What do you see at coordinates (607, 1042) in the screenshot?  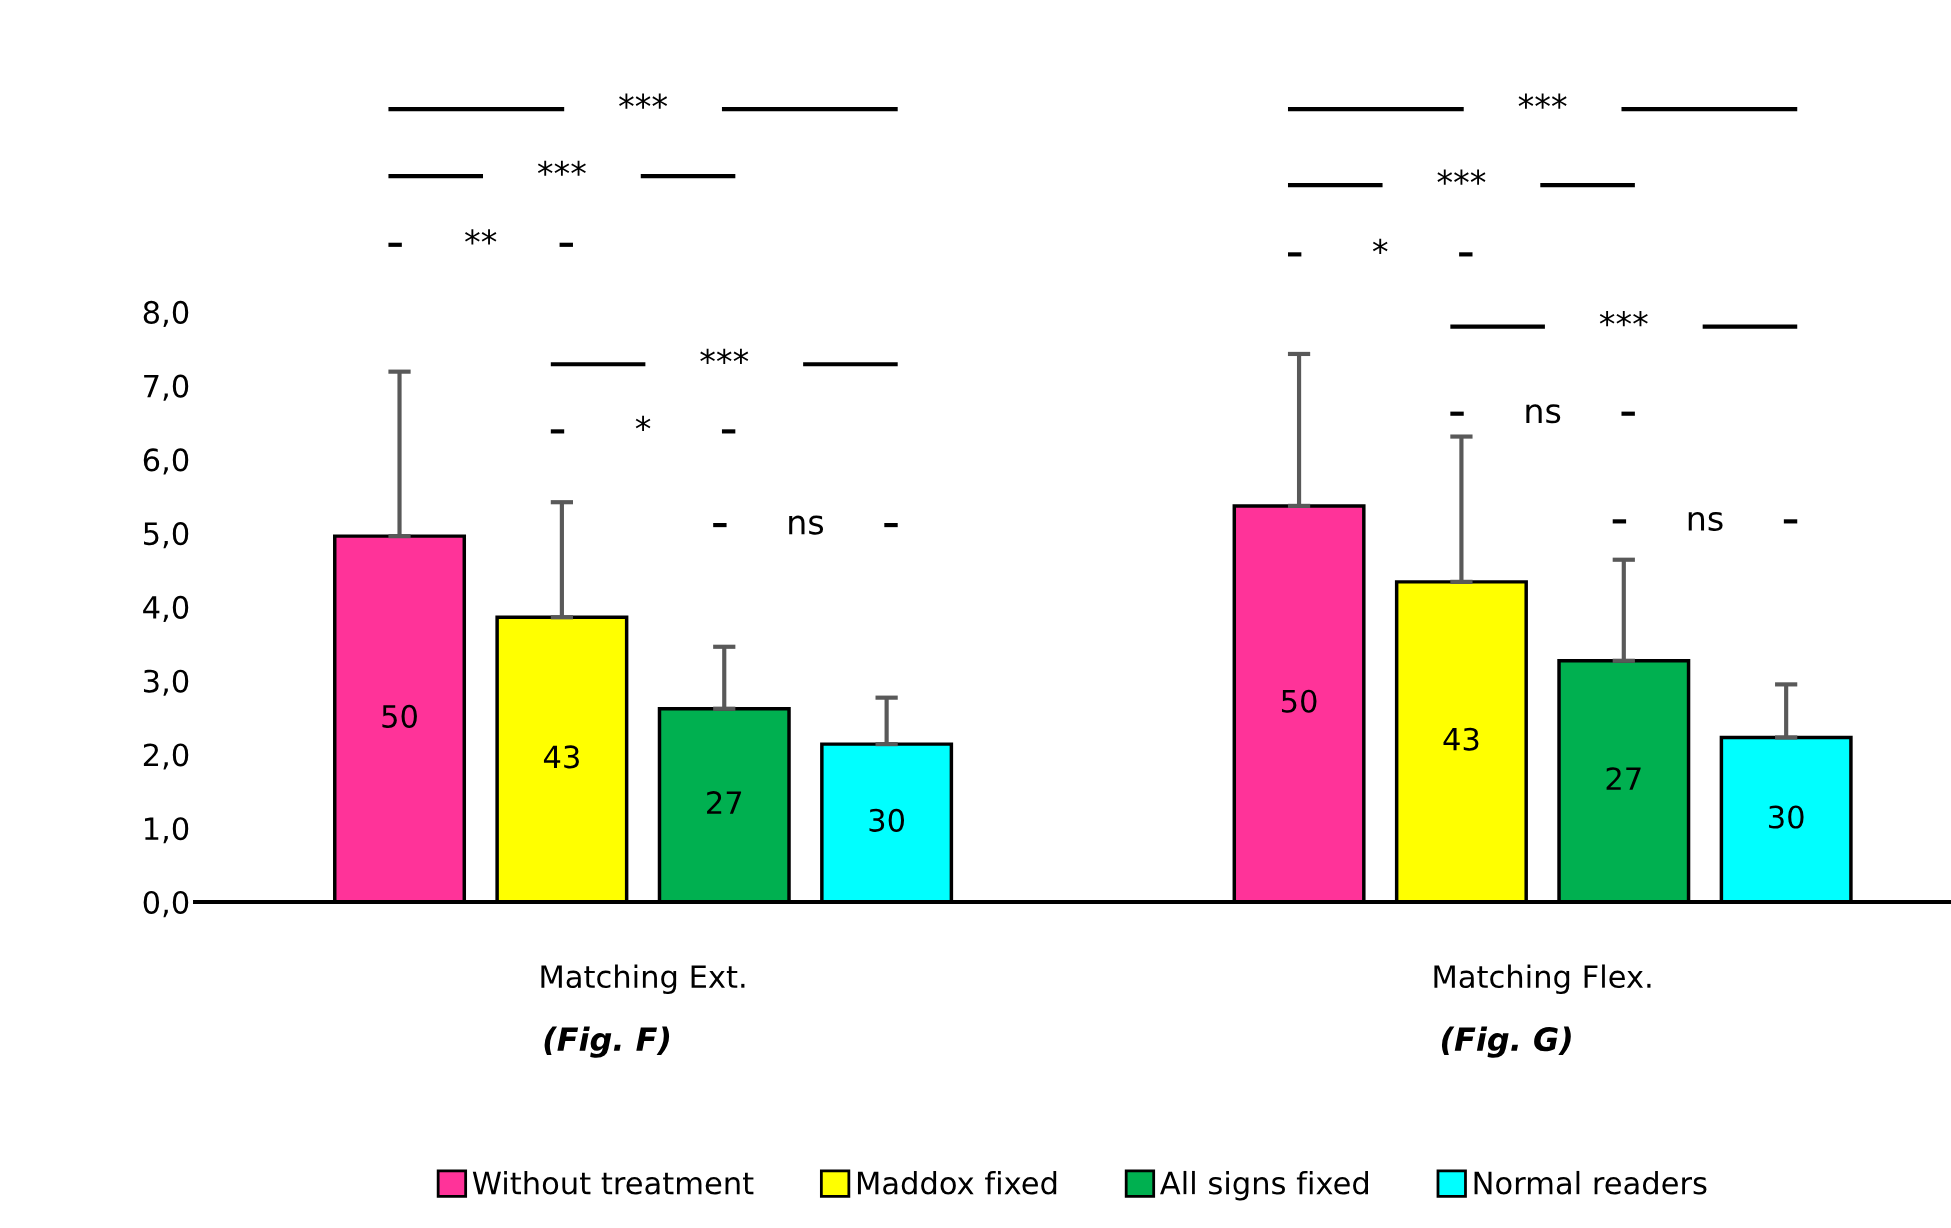 I see `text: (Fig. F)` at bounding box center [607, 1042].